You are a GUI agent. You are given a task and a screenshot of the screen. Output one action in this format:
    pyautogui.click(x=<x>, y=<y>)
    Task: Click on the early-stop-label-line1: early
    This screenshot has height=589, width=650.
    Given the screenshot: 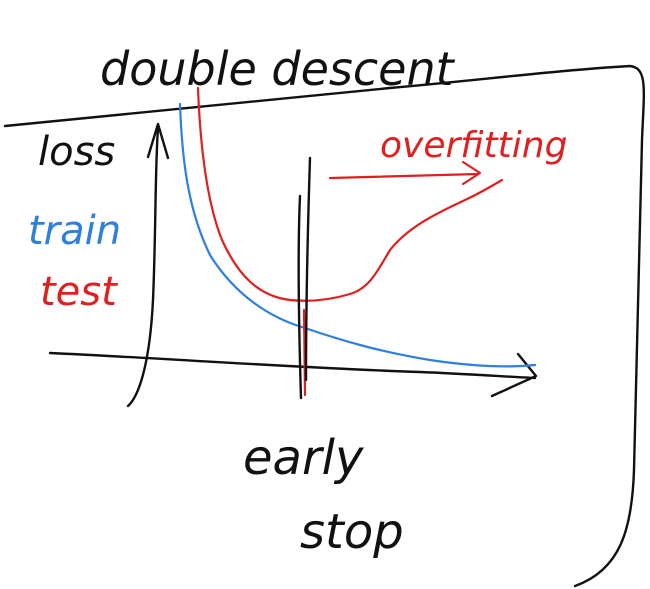 What is the action you would take?
    pyautogui.click(x=303, y=458)
    